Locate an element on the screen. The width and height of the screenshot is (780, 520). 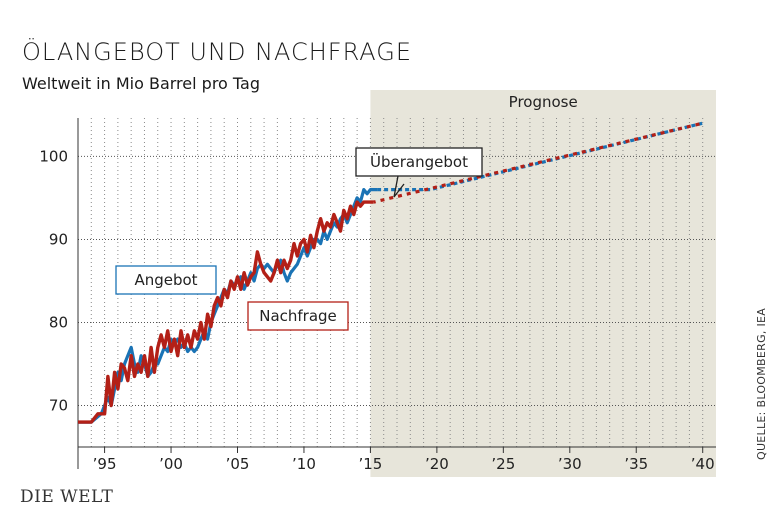
annotation-ueberangebot-text: Überangebot is located at coordinates (419, 161).